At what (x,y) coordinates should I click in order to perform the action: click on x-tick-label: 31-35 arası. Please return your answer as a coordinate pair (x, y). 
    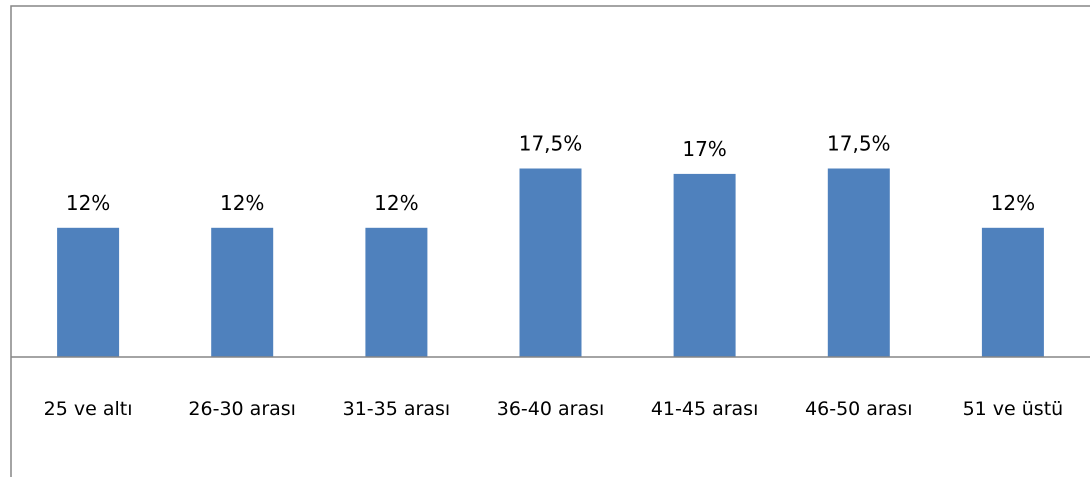
    Looking at the image, I should click on (397, 409).